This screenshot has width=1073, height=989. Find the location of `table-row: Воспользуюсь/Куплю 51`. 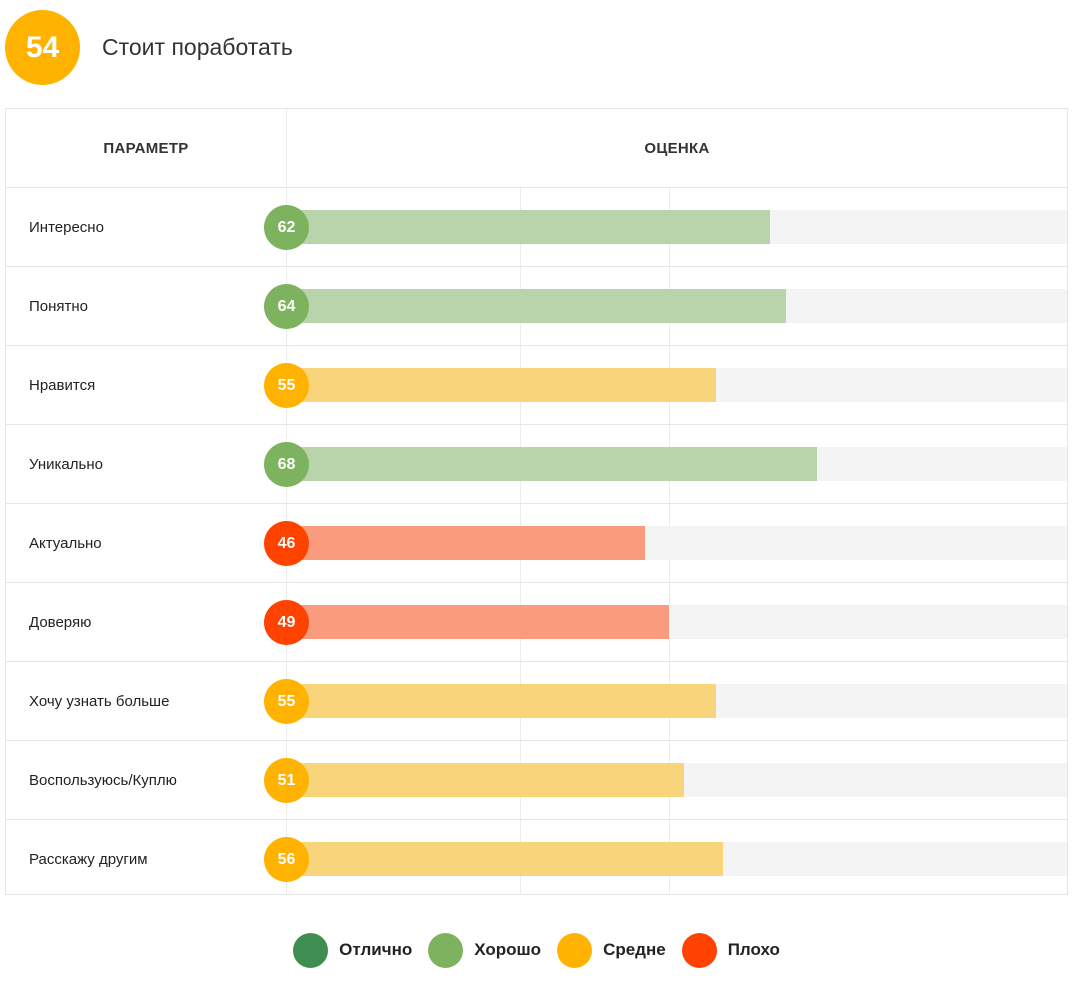

table-row: Воспользуюсь/Куплю 51 is located at coordinates (536, 780).